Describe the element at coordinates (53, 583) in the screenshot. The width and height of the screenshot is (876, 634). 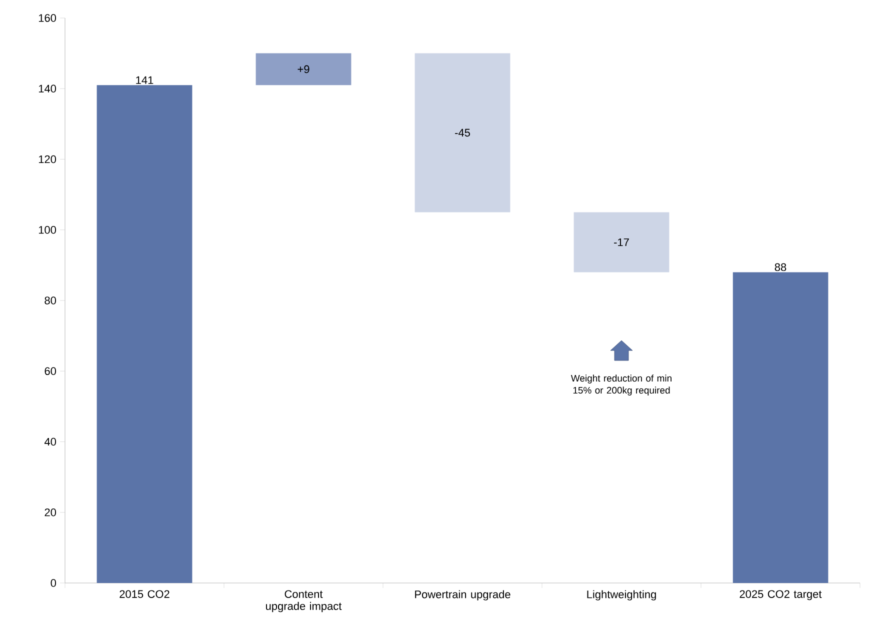
I see `y-tick-label: 0` at that location.